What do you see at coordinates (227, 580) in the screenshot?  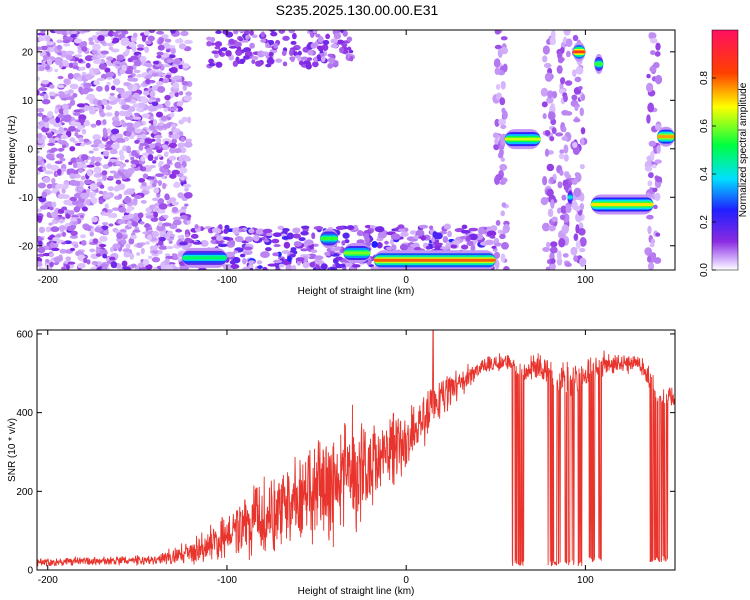 I see `snr-x-tick-label: -100` at bounding box center [227, 580].